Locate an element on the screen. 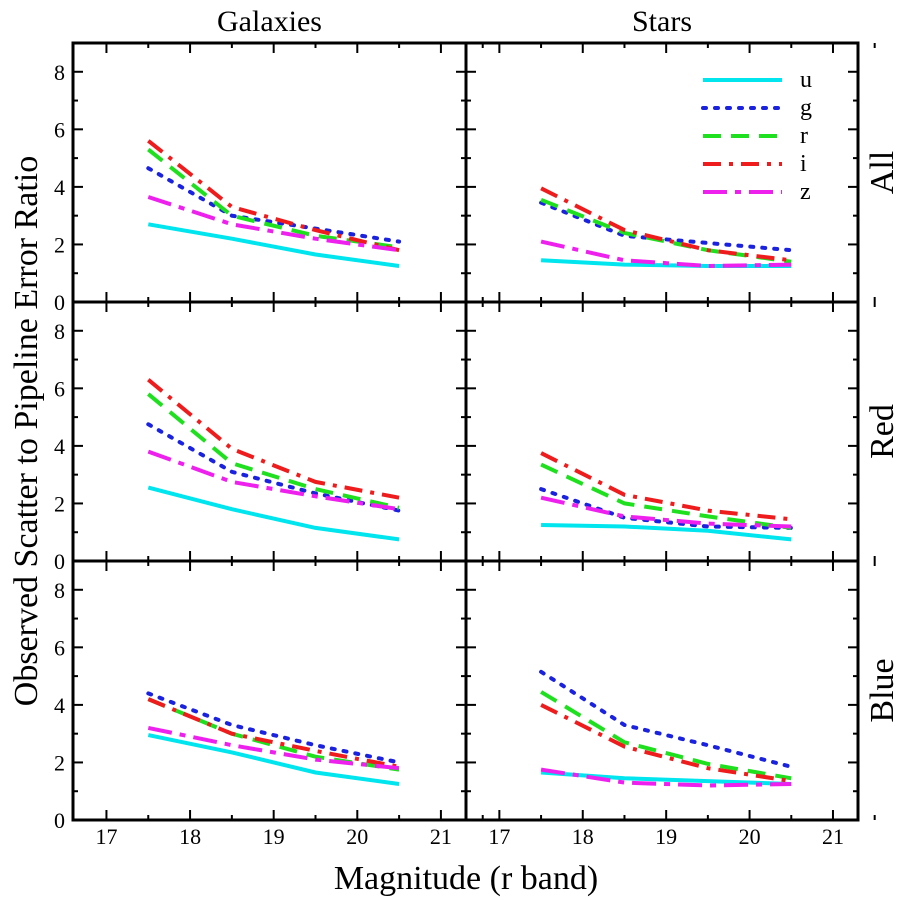 This screenshot has width=903, height=900. series-line-r-red-stars is located at coordinates (666, 496).